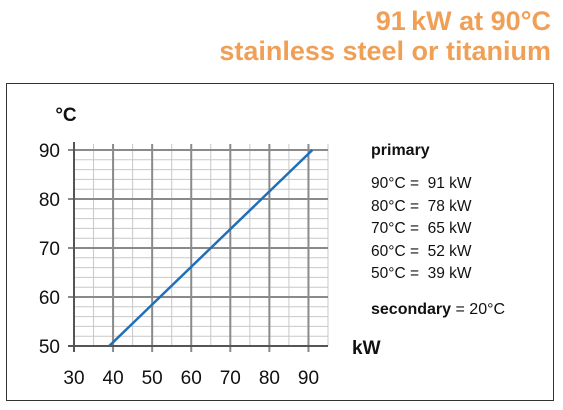 The width and height of the screenshot is (563, 410). Describe the element at coordinates (421, 228) in the screenshot. I see `legend-entry: 70°C = 65 kW` at that location.